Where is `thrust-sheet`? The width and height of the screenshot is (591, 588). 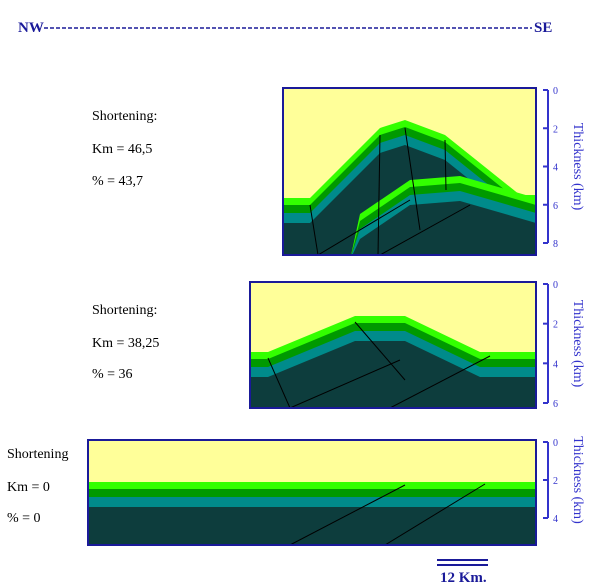 thrust-sheet is located at coordinates (444, 228).